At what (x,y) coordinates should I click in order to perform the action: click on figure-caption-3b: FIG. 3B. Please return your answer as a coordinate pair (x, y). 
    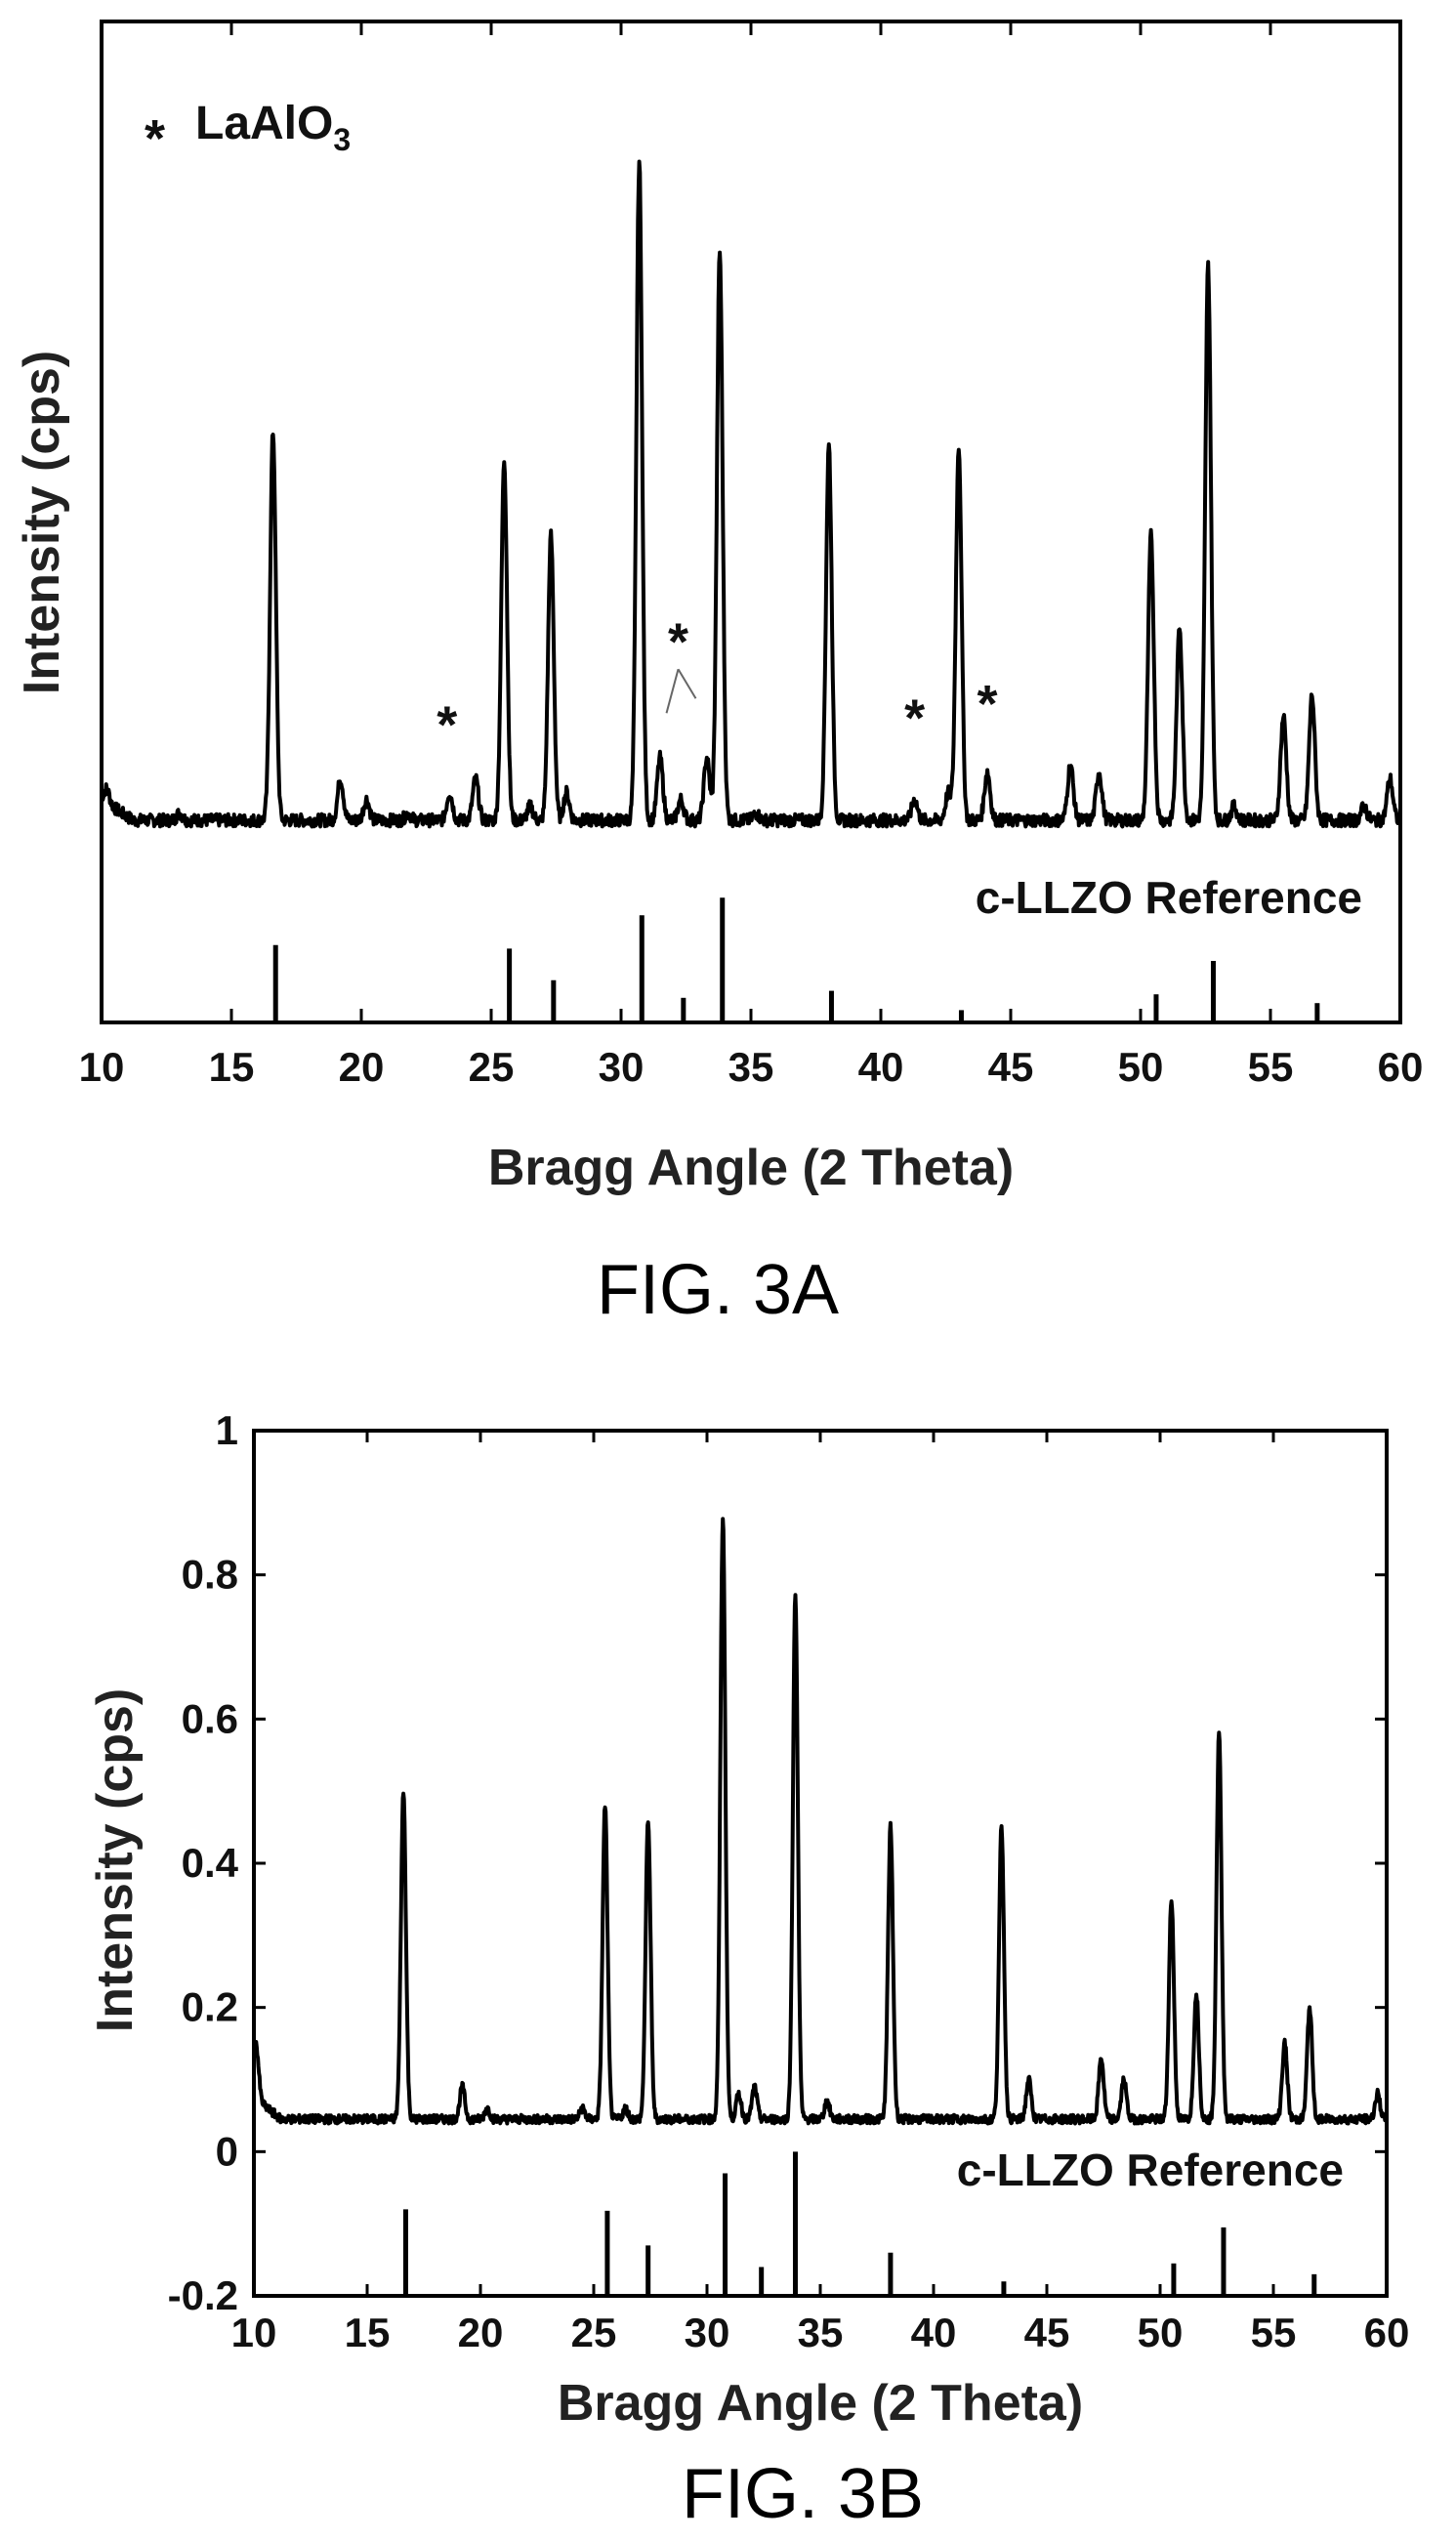
    Looking at the image, I should click on (803, 2494).